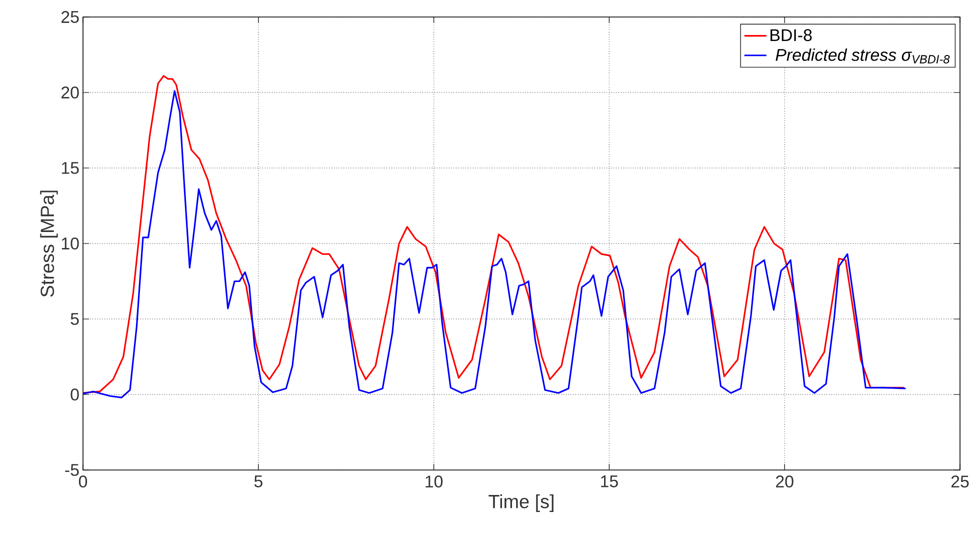  I want to click on y-tick-label: 25, so click(70, 17).